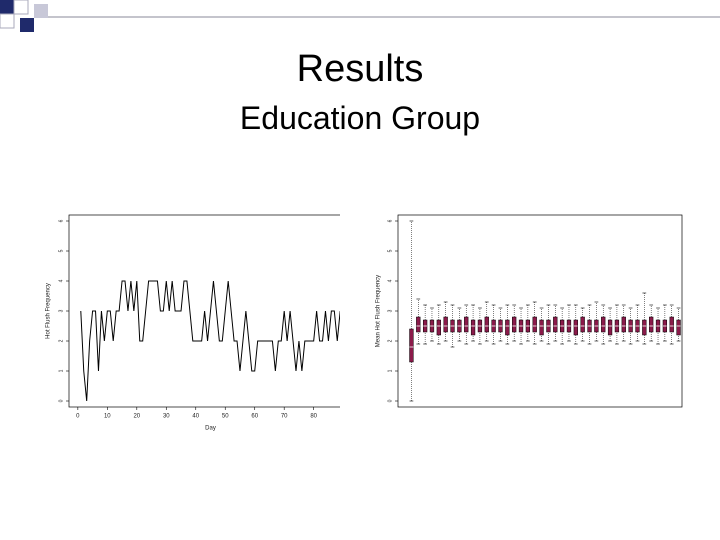 The image size is (720, 540). I want to click on x-tick-label: 40, so click(195, 417).